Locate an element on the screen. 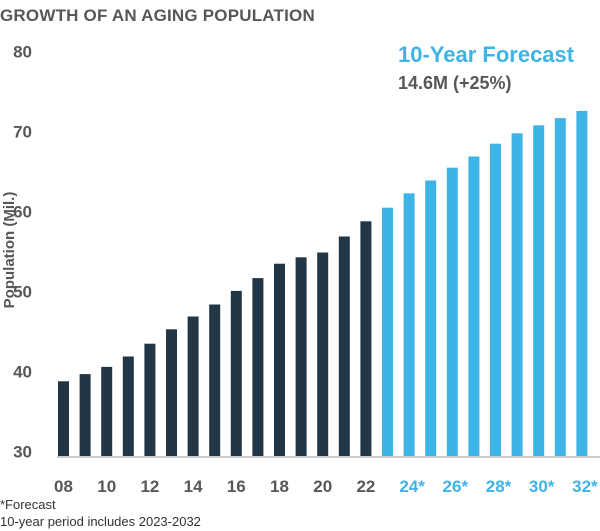 The height and width of the screenshot is (531, 600). x-tick-label: 26* is located at coordinates (456, 486).